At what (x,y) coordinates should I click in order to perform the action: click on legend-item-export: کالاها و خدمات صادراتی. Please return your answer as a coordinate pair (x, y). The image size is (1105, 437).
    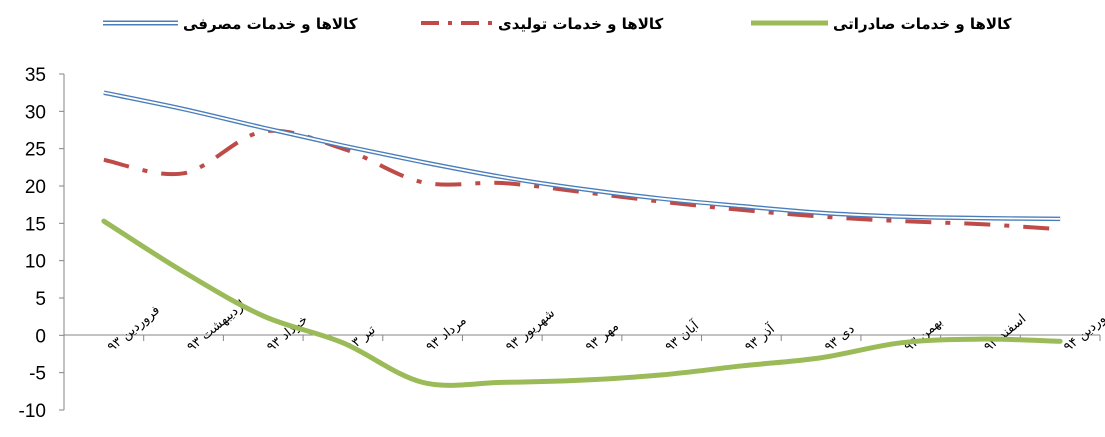
    Looking at the image, I should click on (881, 24).